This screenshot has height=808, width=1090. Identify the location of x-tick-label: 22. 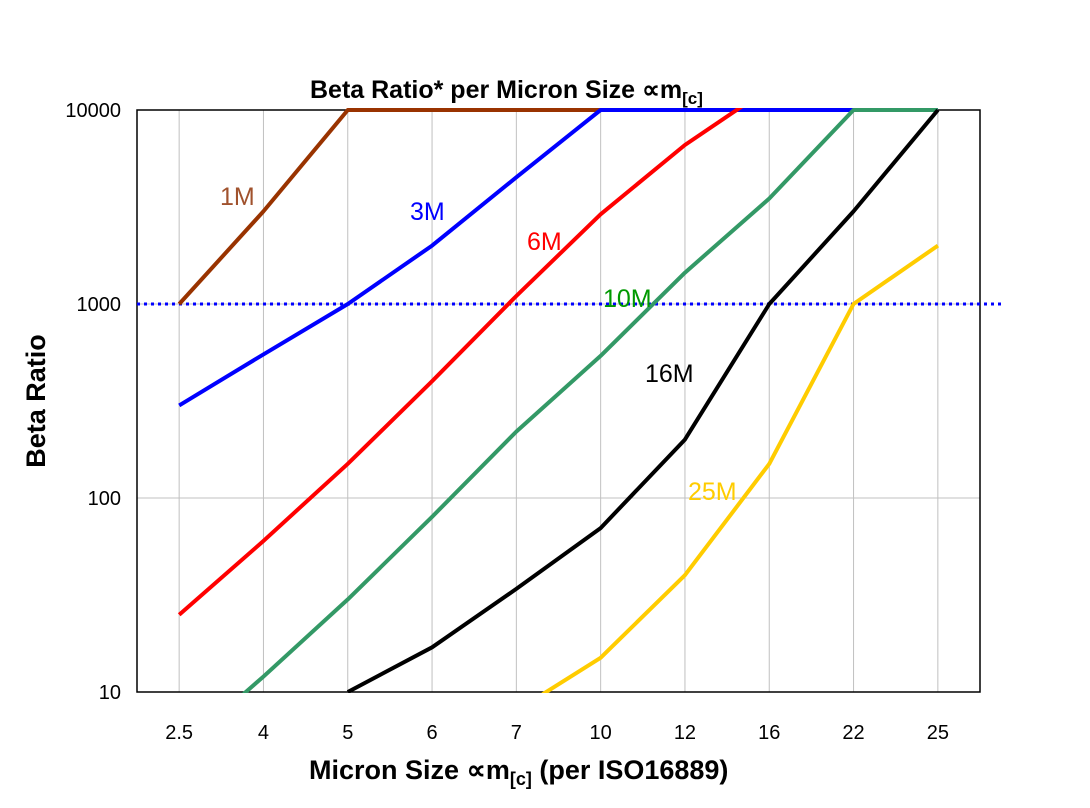
(853, 733).